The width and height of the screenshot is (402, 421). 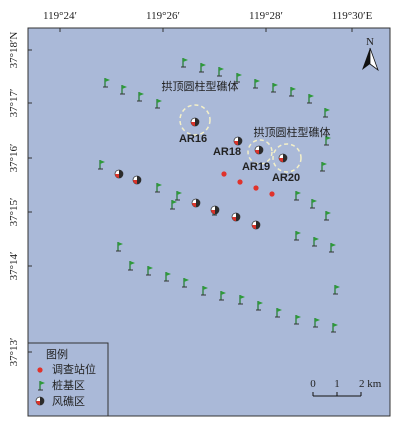 What do you see at coordinates (337, 394) in the screenshot?
I see `scale-bar` at bounding box center [337, 394].